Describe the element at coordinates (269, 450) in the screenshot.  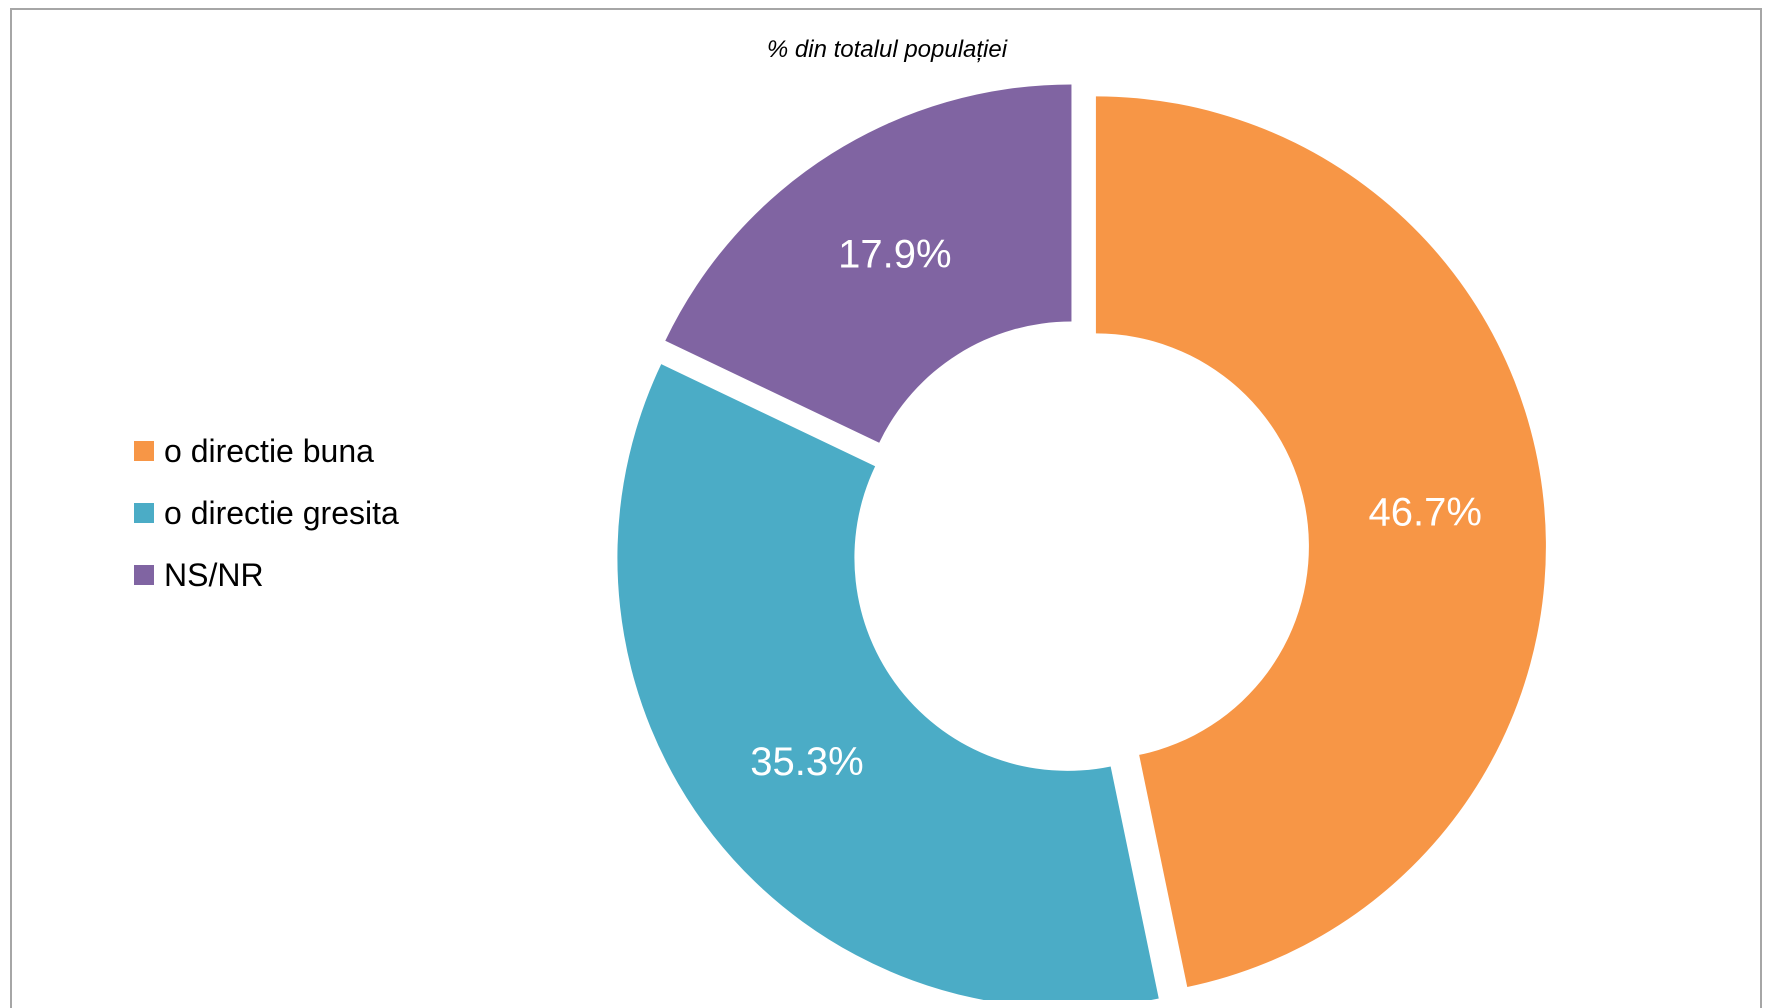
I see `legend-label: o directie buna` at that location.